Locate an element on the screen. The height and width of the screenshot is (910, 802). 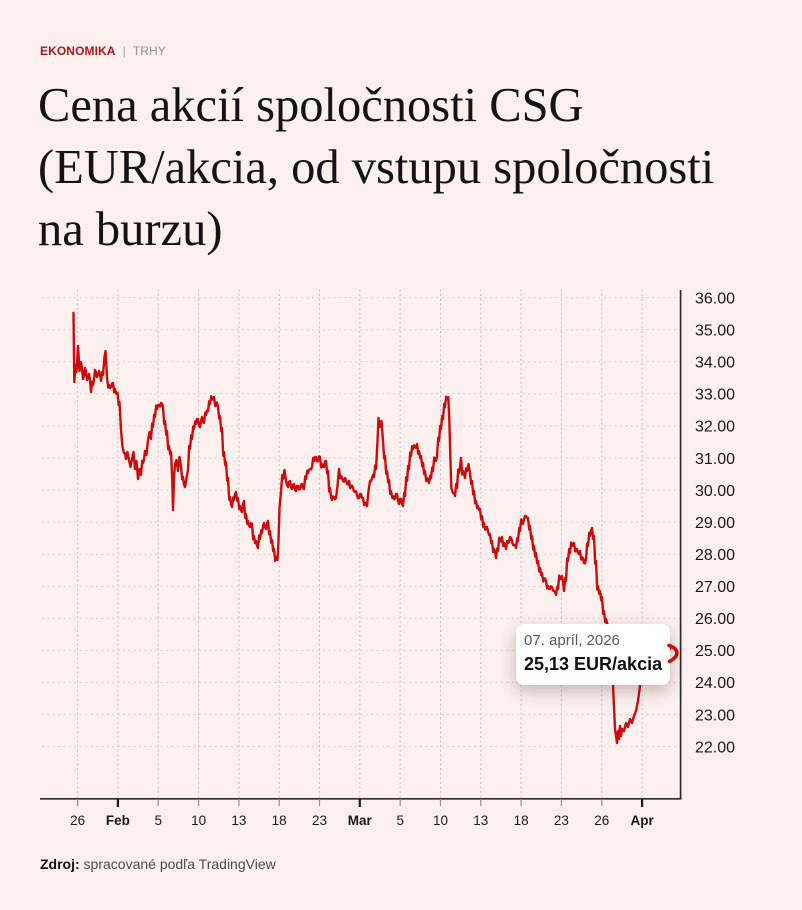
svg-text: 25.00 is located at coordinates (715, 651).